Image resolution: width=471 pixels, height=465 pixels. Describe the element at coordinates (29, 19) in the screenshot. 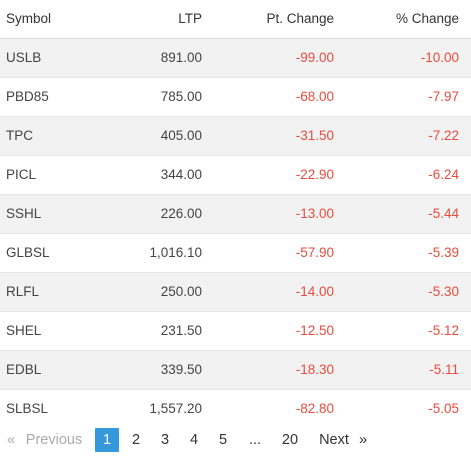

I see `header-symbol: Symbol` at that location.